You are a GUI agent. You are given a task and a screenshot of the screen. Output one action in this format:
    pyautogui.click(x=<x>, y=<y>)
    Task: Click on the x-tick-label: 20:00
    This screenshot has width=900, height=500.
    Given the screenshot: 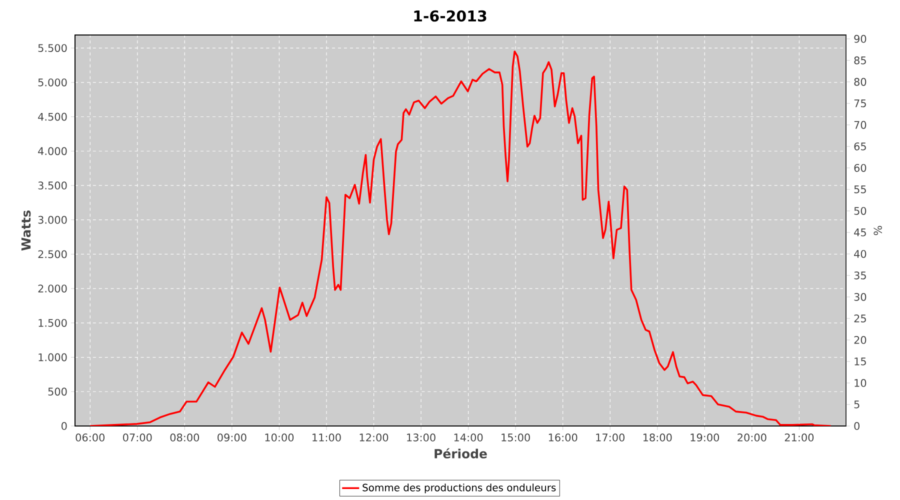 What is the action you would take?
    pyautogui.click(x=752, y=438)
    